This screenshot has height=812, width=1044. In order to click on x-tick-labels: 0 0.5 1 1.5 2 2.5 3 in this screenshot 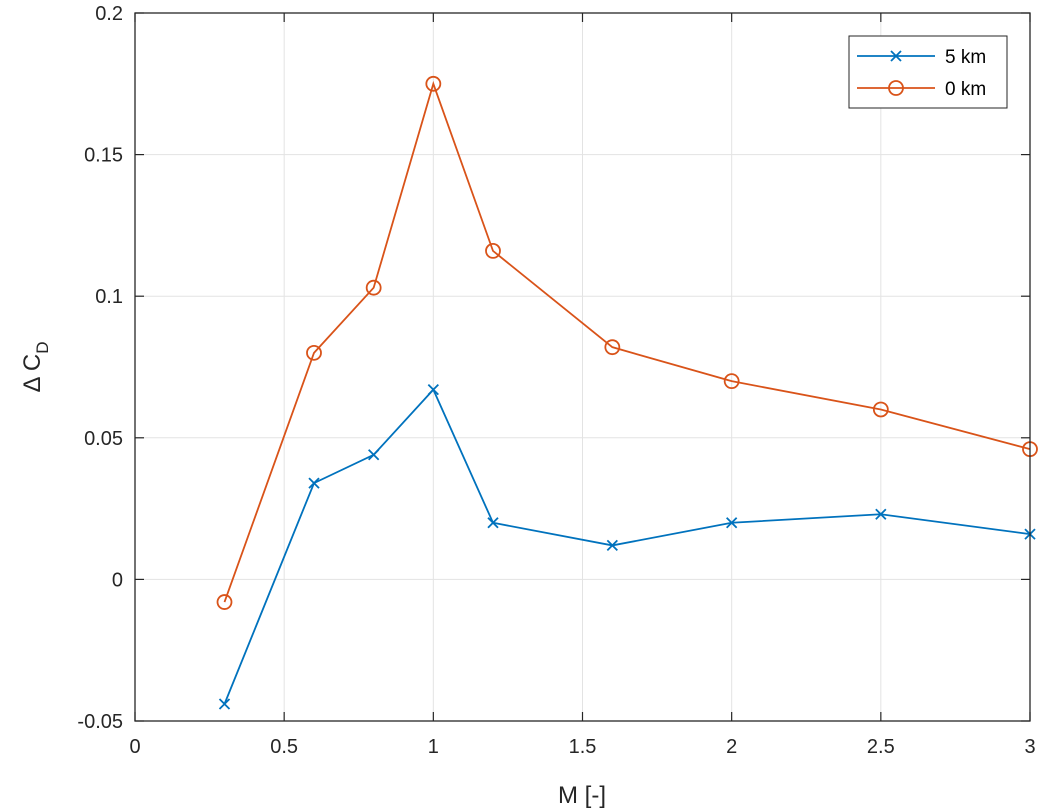, I will do `click(582, 747)`.